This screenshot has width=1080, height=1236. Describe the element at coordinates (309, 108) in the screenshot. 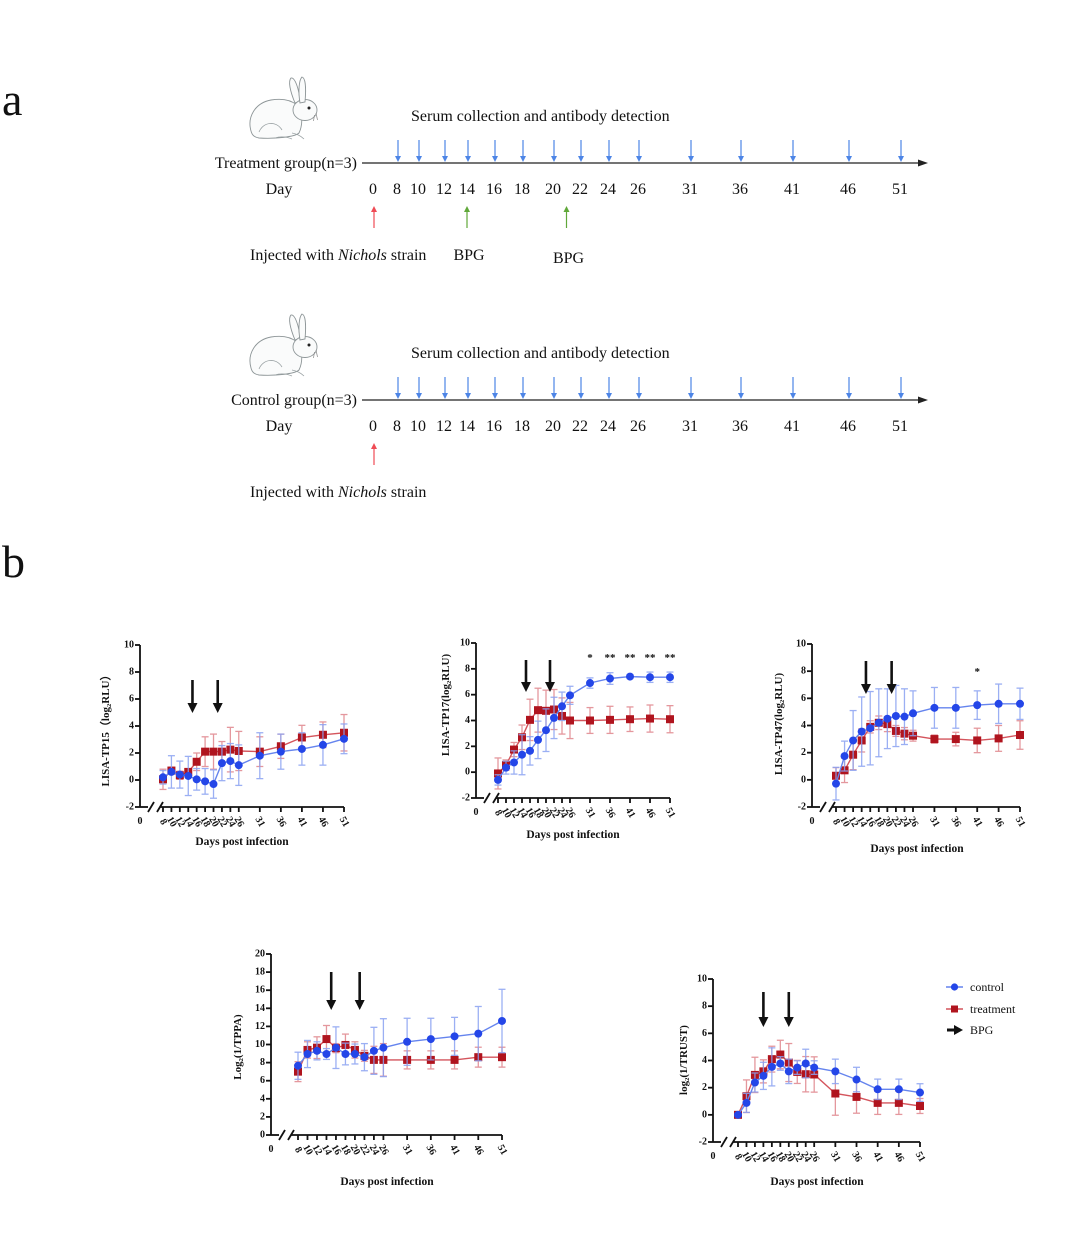

I see `rabbit-eye` at that location.